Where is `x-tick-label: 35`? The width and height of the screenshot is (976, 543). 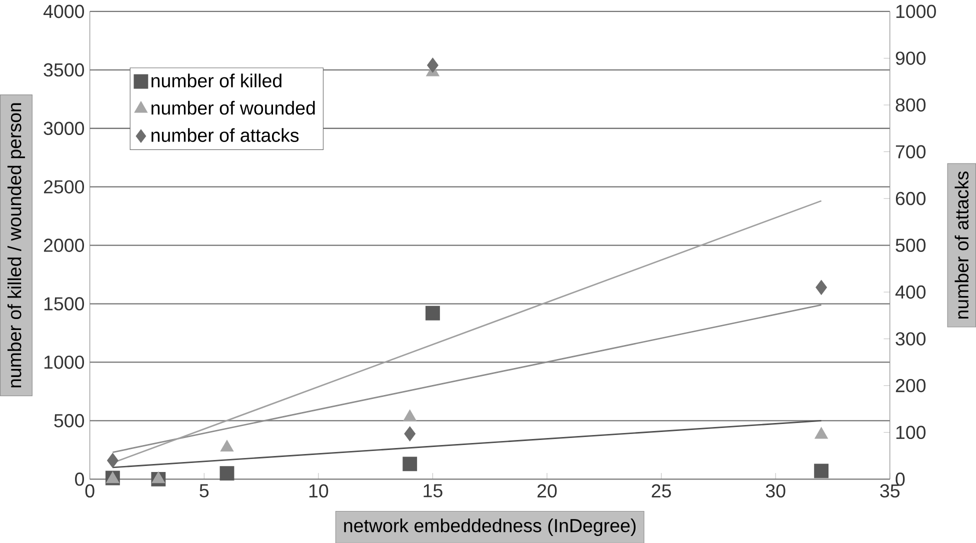
x-tick-label: 35 is located at coordinates (890, 491).